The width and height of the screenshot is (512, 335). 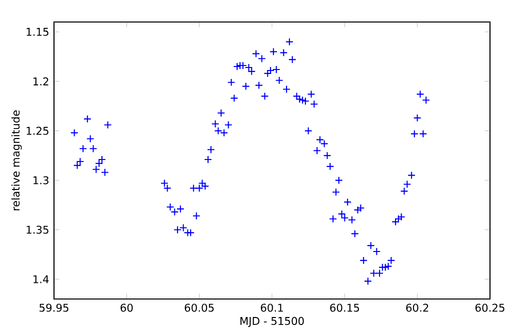 I want to click on x-tick-label: 60, so click(x=126, y=308).